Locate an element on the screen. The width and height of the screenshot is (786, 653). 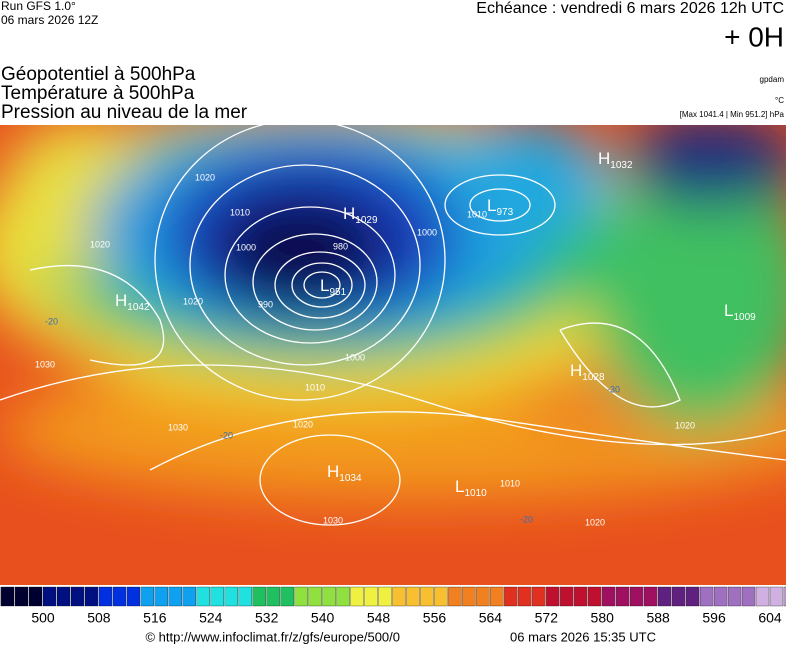
colorbar-label: 556 is located at coordinates (435, 618).